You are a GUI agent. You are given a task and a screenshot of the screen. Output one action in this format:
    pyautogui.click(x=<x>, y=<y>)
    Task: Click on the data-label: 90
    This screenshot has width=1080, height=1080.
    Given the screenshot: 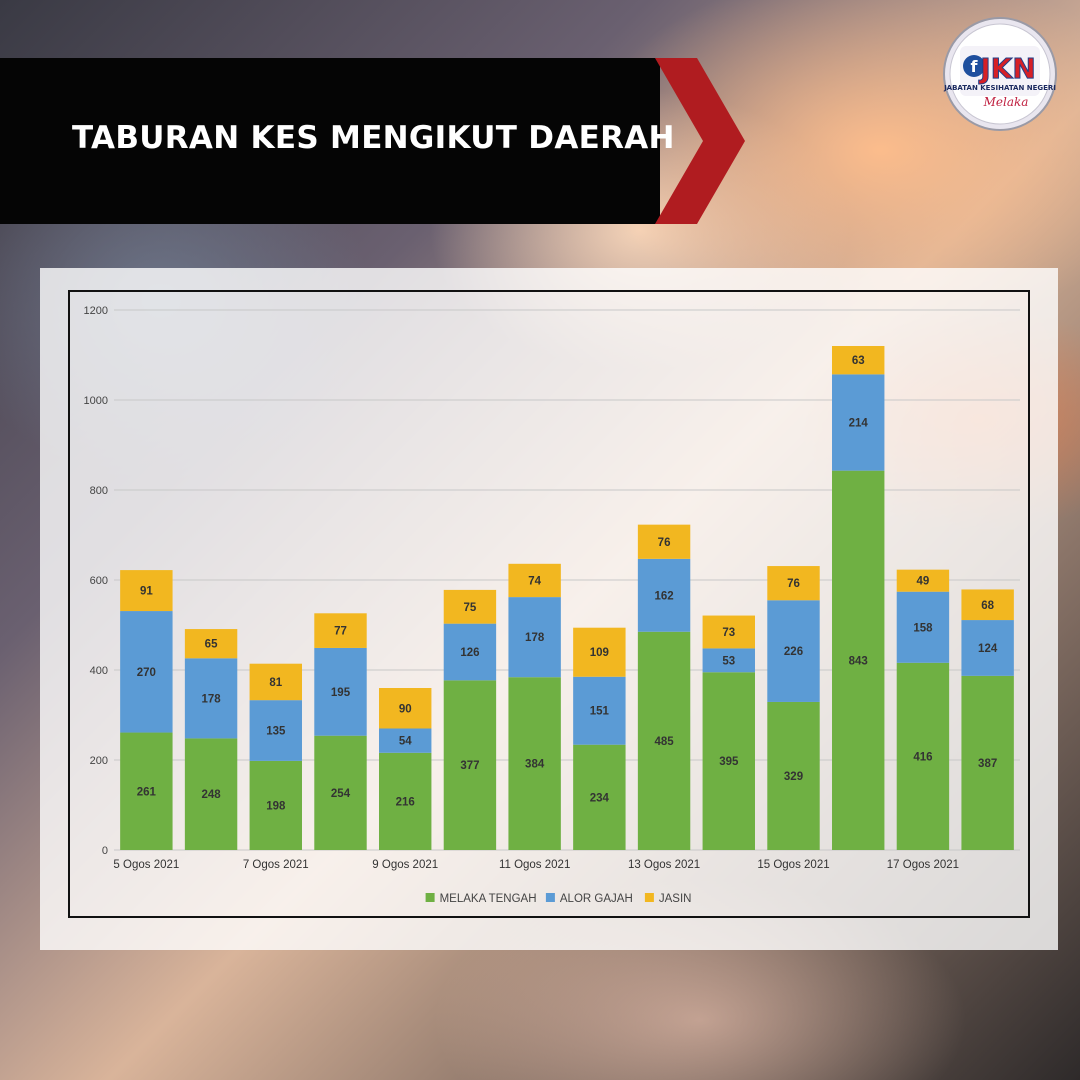 What is the action you would take?
    pyautogui.click(x=405, y=709)
    